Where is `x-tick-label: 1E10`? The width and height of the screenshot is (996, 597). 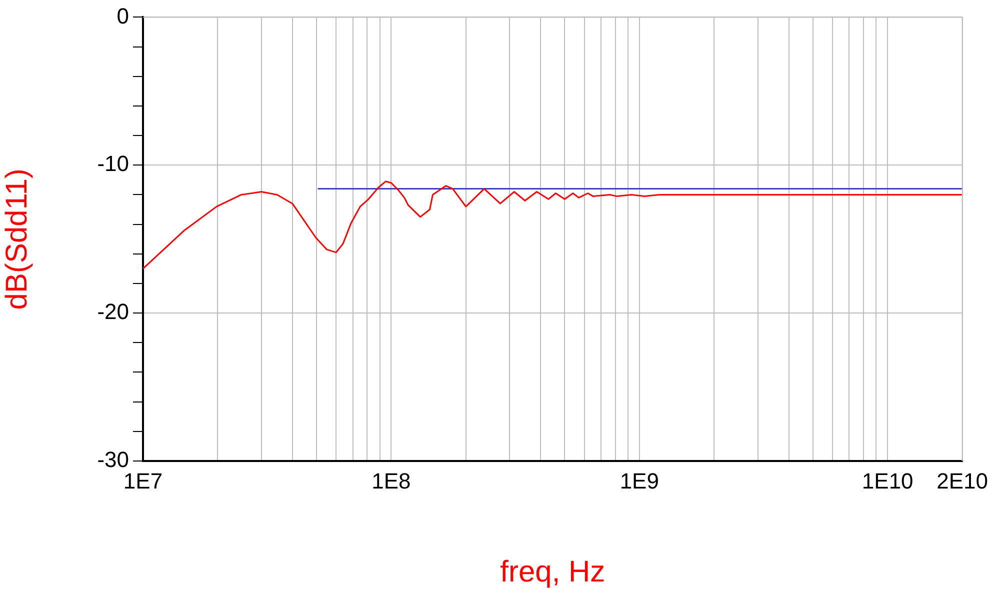
x-tick-label: 1E10 is located at coordinates (888, 481).